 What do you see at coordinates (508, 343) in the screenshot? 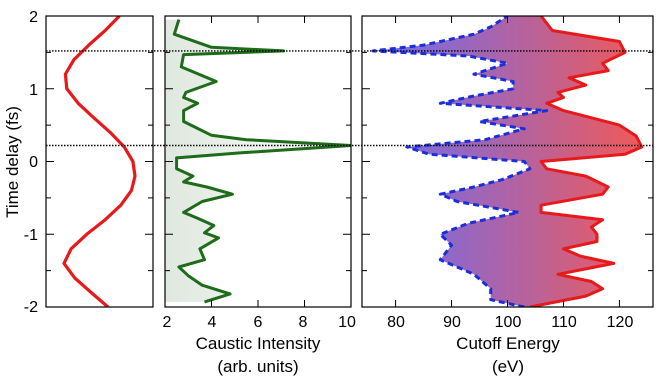
I see `x-axis-label-cutoff: Cutoff Energy` at bounding box center [508, 343].